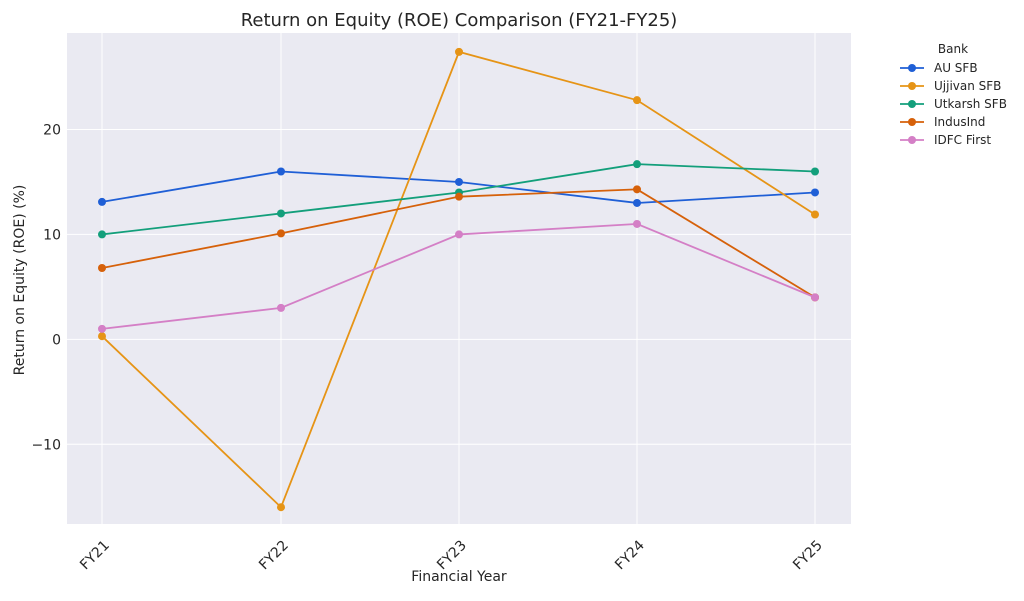 This screenshot has width=1024, height=601. Describe the element at coordinates (956, 68) in the screenshot. I see `legend-label: AU SFB` at that location.